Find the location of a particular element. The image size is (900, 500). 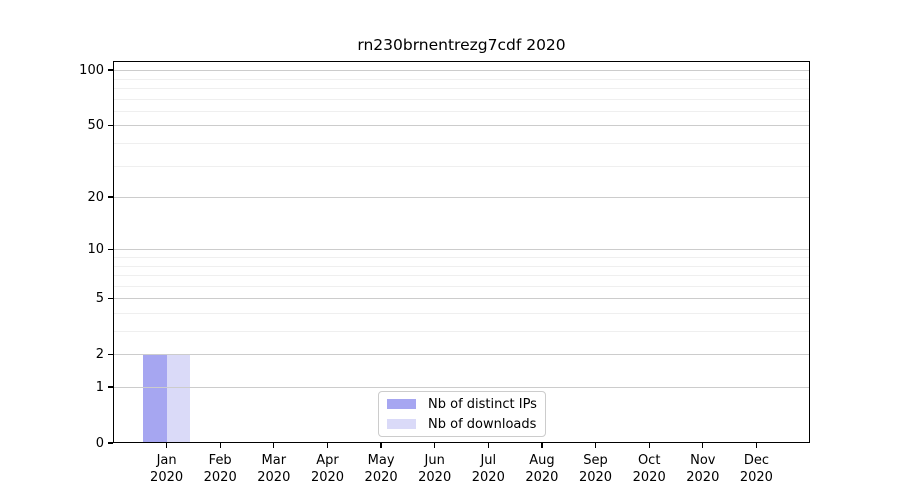

x-tick-label: Nov 2020 is located at coordinates (703, 469).